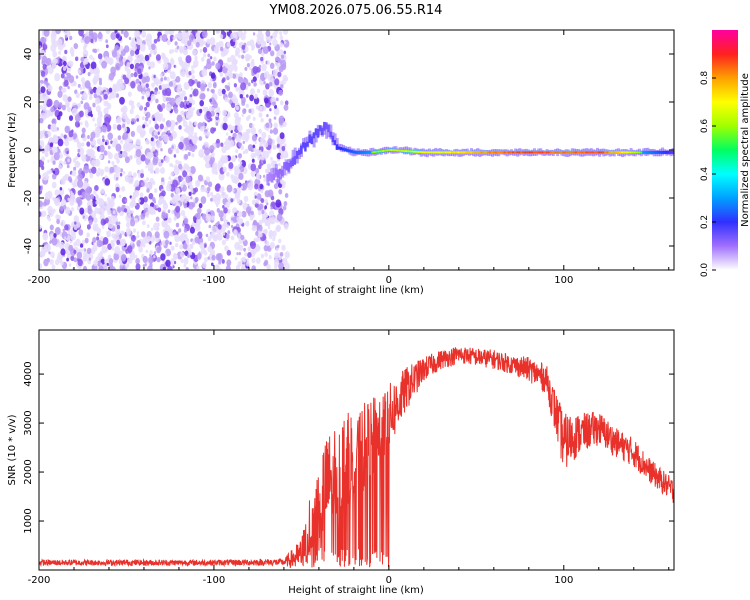 This screenshot has height=600, width=750. I want to click on x-tick-label: -200, so click(39, 280).